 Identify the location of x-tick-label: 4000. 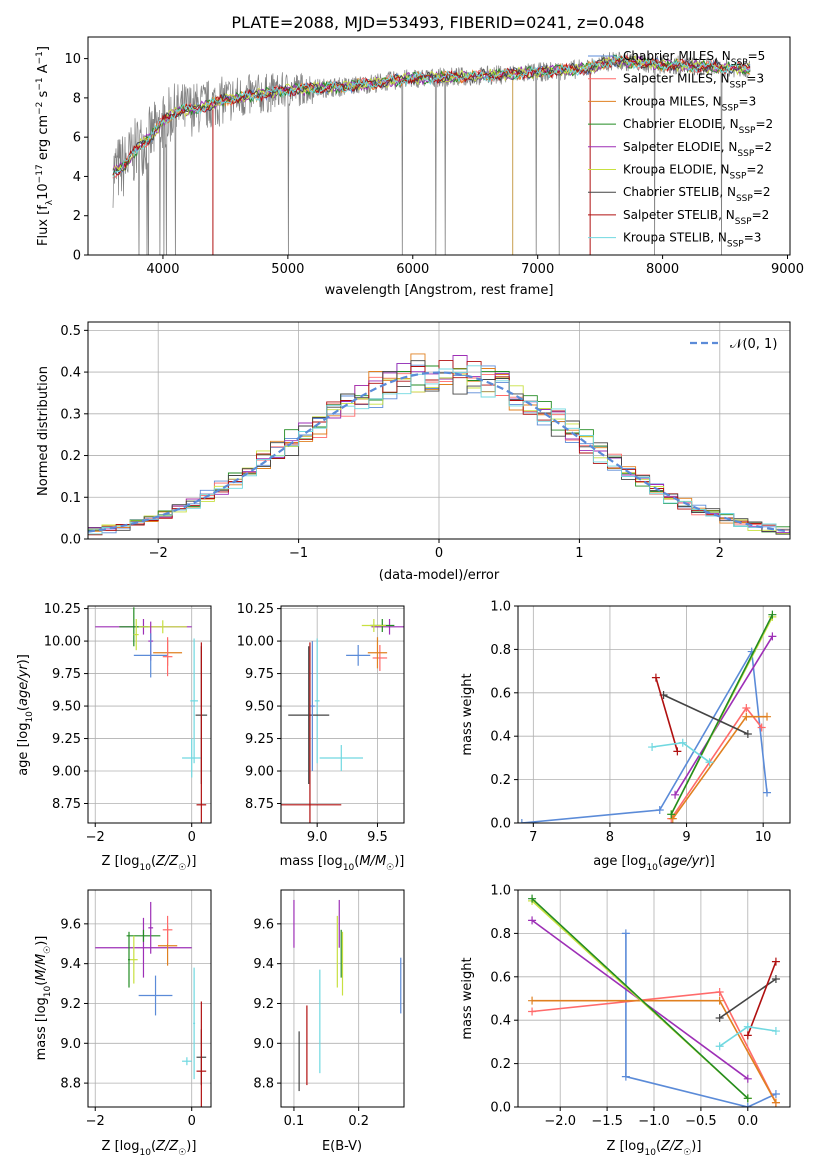
(162, 269).